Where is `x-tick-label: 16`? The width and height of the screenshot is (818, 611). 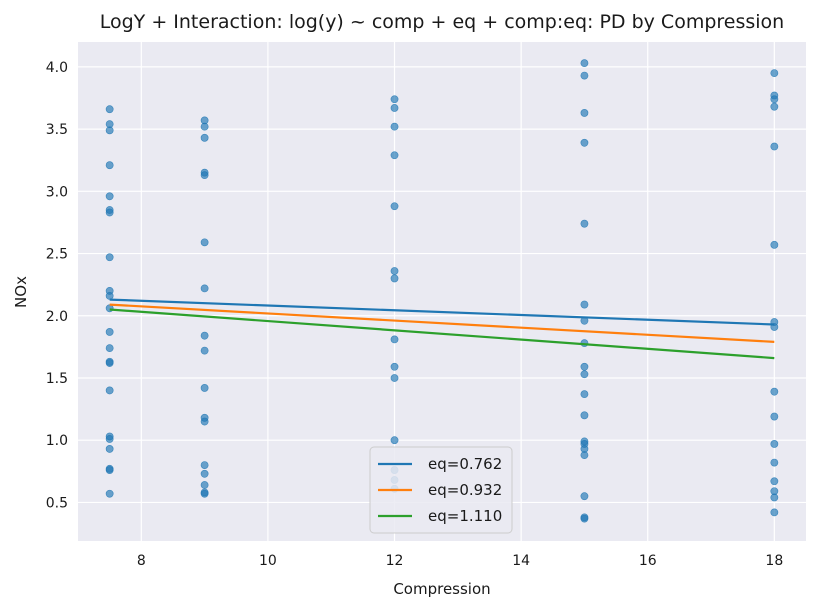 x-tick-label: 16 is located at coordinates (648, 561).